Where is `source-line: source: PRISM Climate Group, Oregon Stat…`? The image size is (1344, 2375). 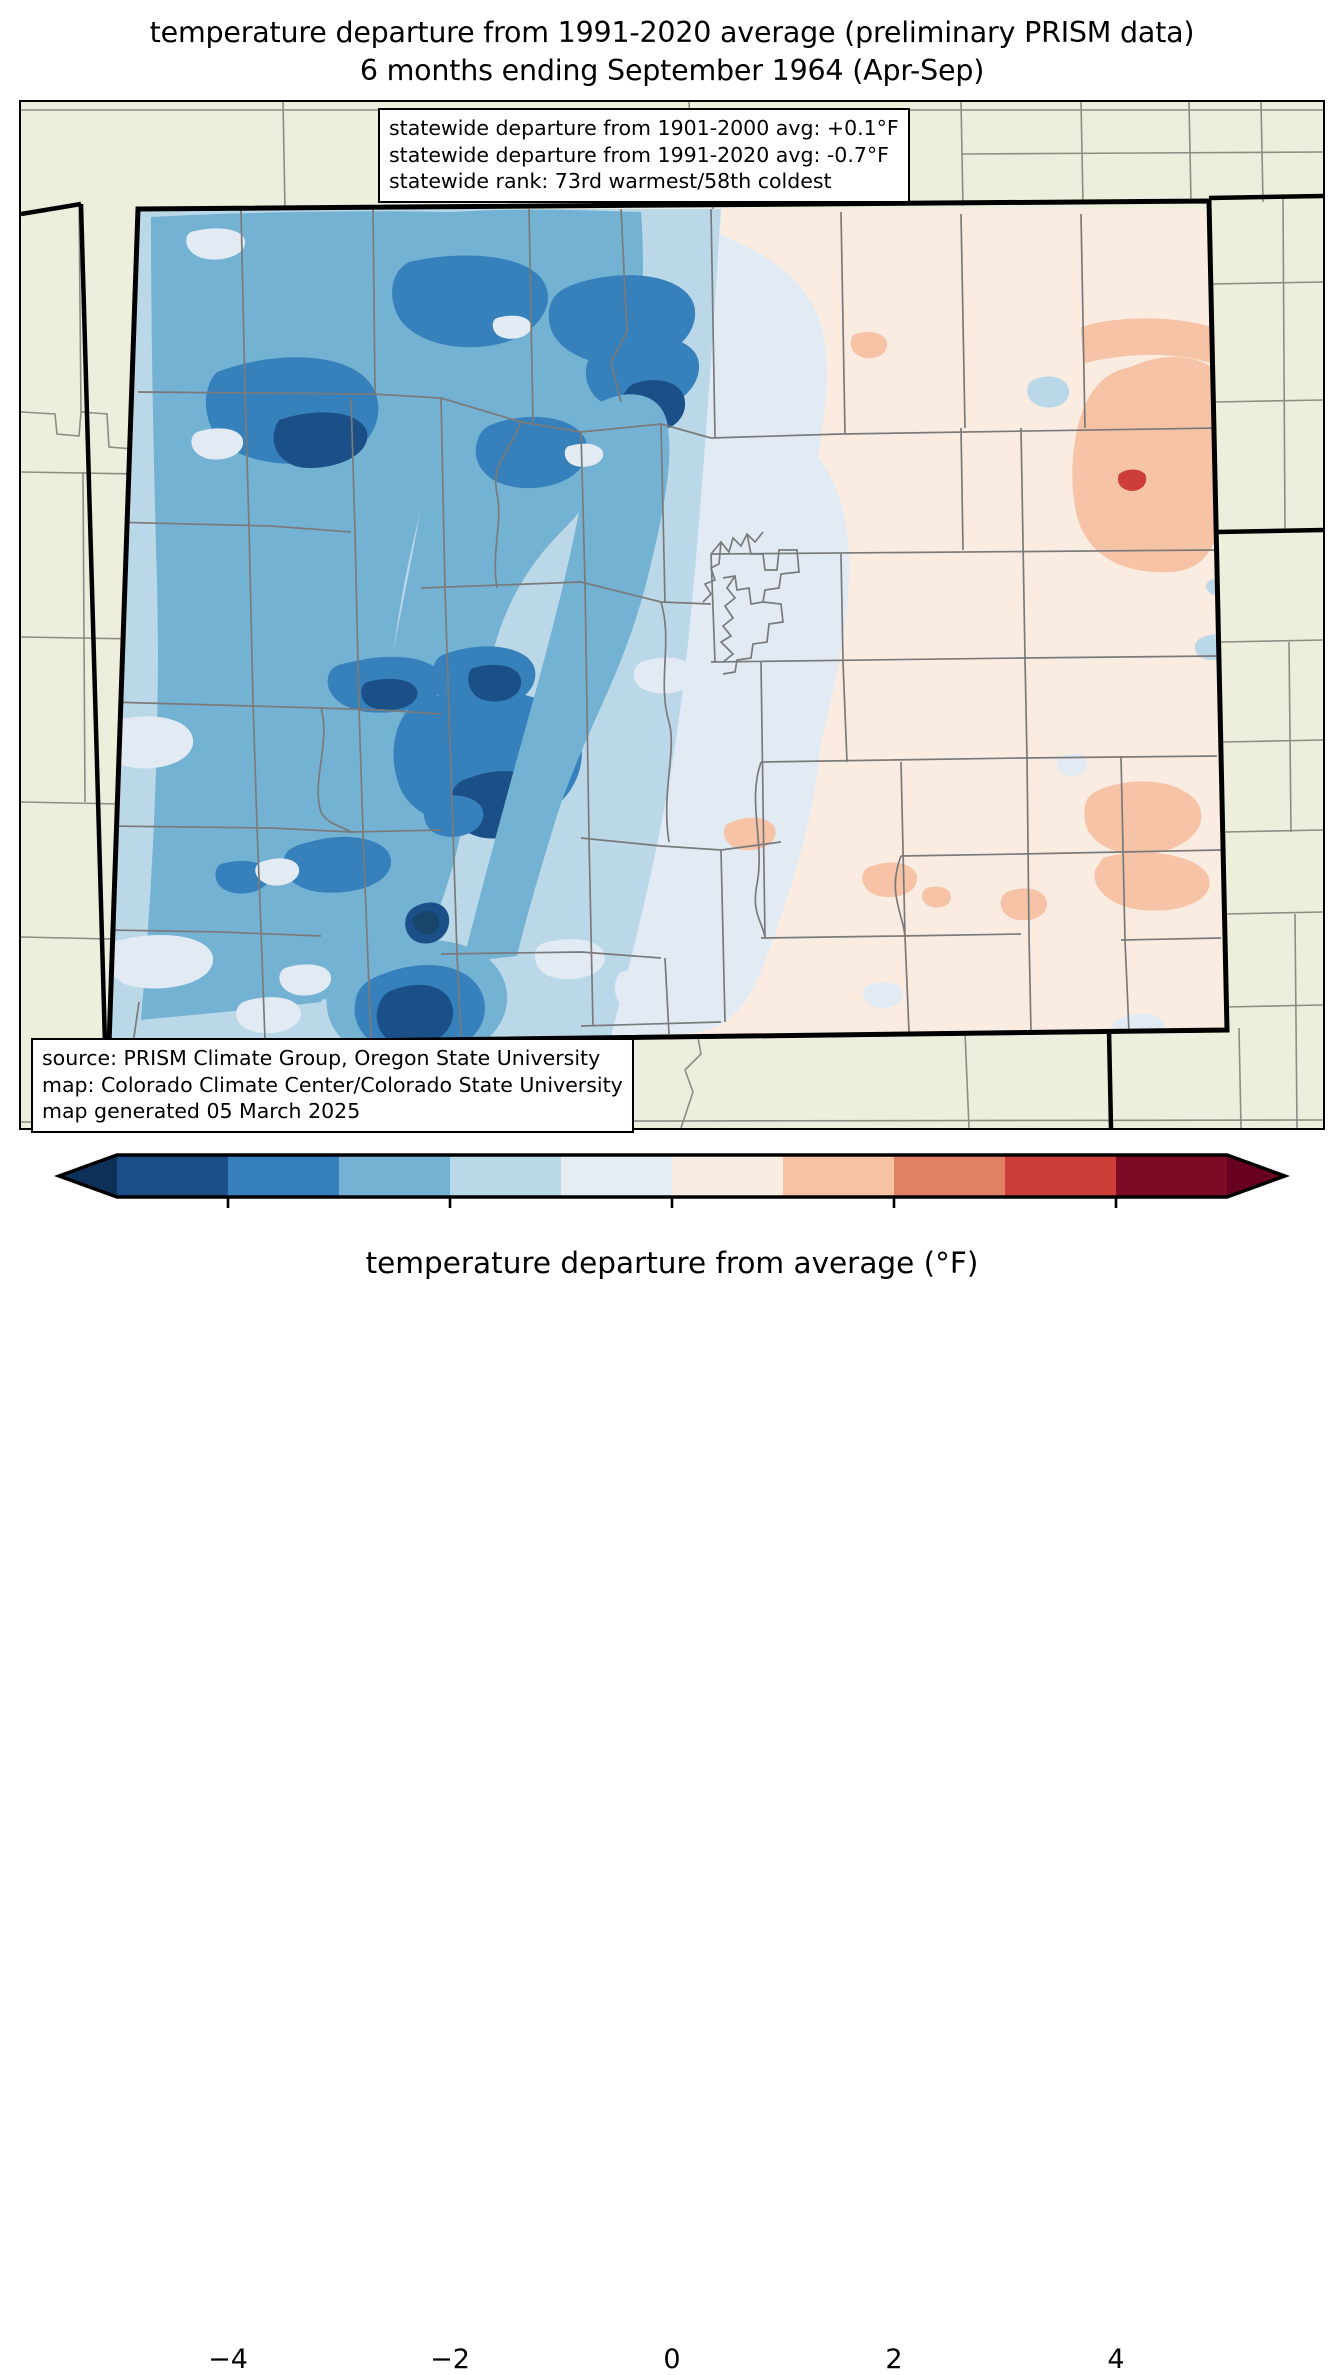
source-line: source: PRISM Climate Group, Oregon Stat… is located at coordinates (321, 1058).